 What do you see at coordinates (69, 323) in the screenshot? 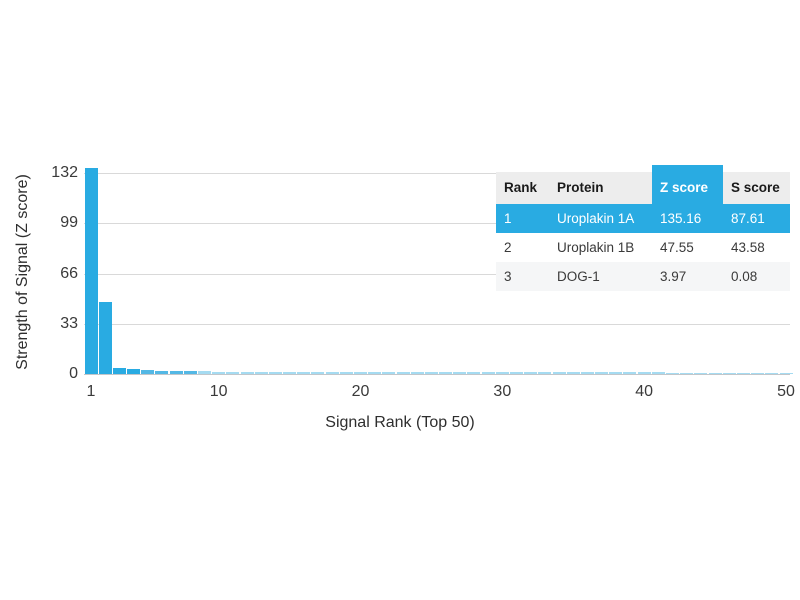
I see `y-tick-label-33: 33` at bounding box center [69, 323].